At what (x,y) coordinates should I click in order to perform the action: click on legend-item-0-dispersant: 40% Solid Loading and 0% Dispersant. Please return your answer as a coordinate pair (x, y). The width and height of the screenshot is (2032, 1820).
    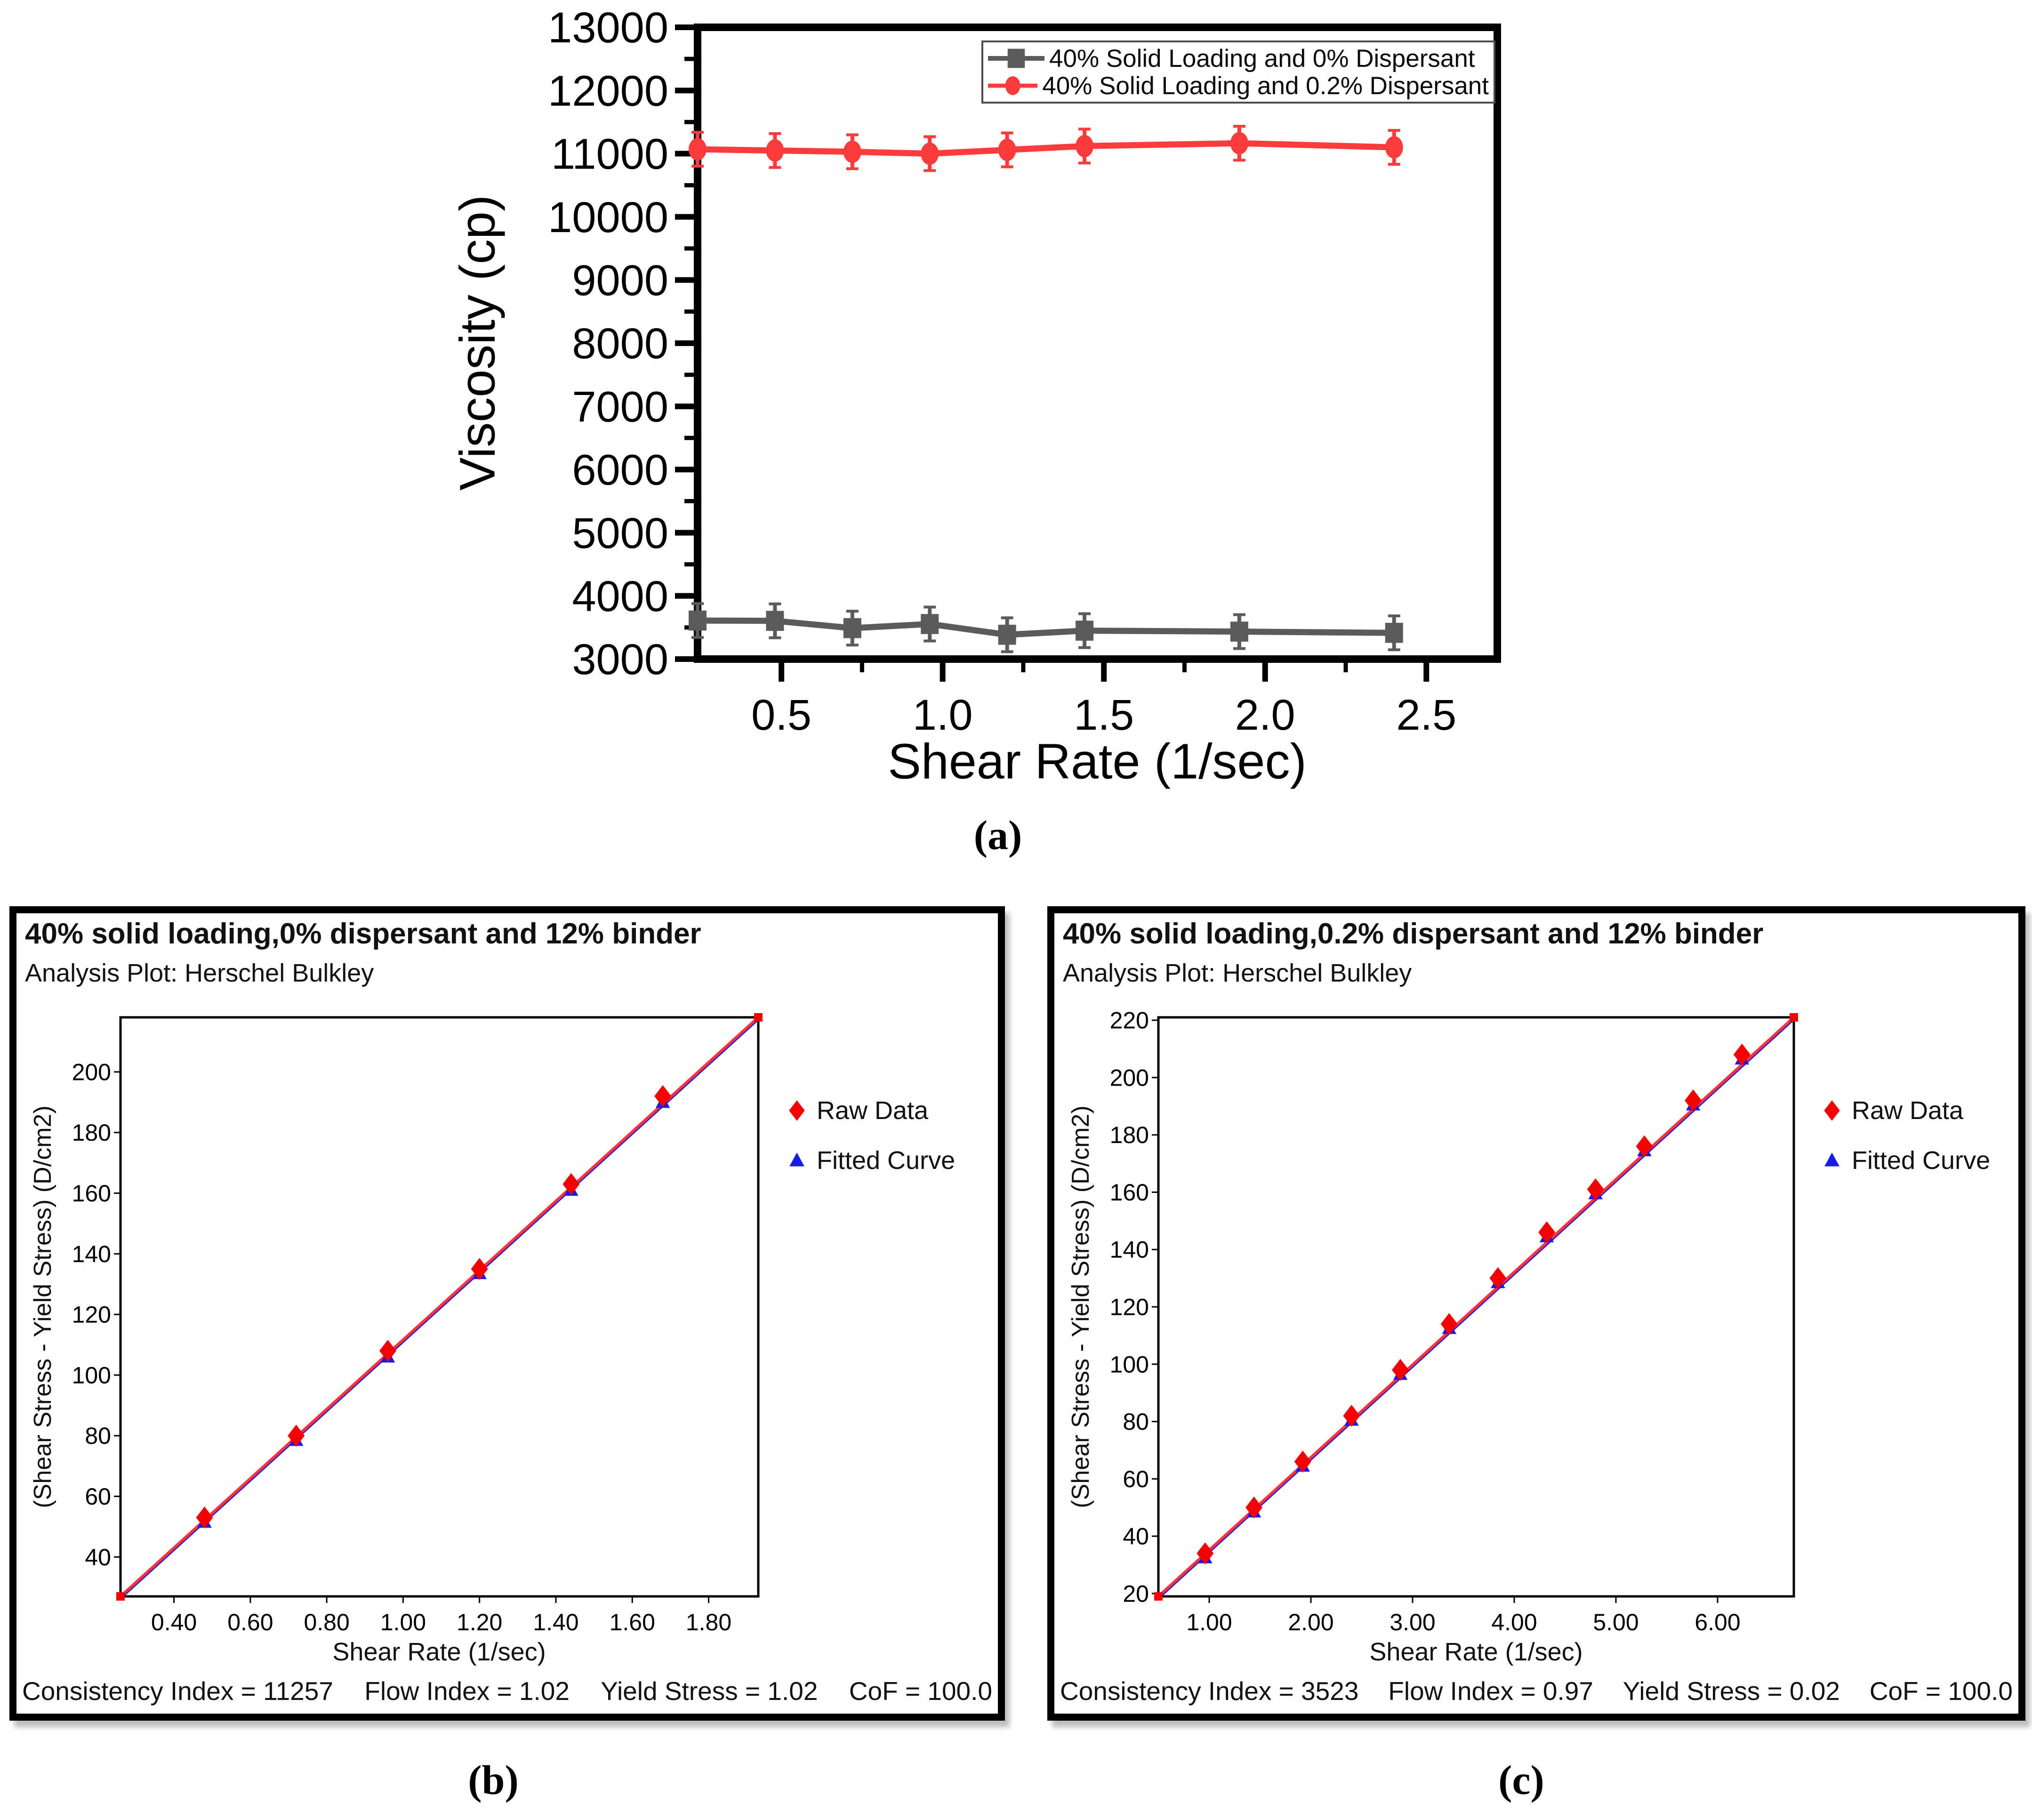
    Looking at the image, I should click on (1238, 58).